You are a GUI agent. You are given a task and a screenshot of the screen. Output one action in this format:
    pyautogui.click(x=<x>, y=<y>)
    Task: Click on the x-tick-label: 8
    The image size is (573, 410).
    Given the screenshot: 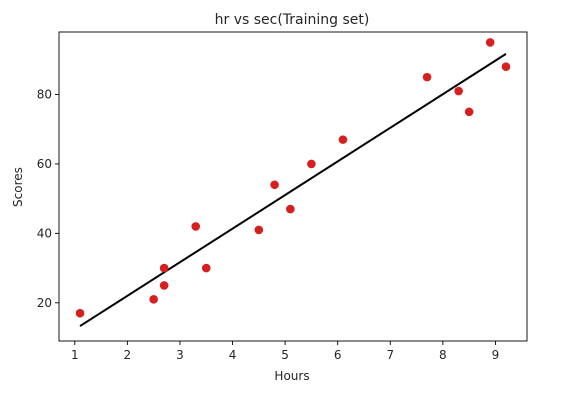 What is the action you would take?
    pyautogui.click(x=443, y=355)
    